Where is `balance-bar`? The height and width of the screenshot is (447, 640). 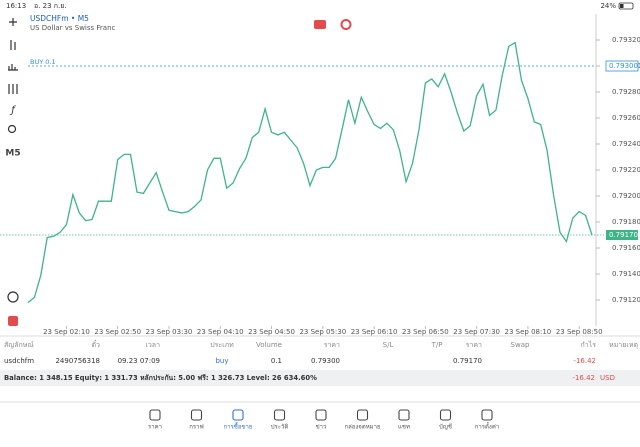 balance-bar is located at coordinates (320, 378).